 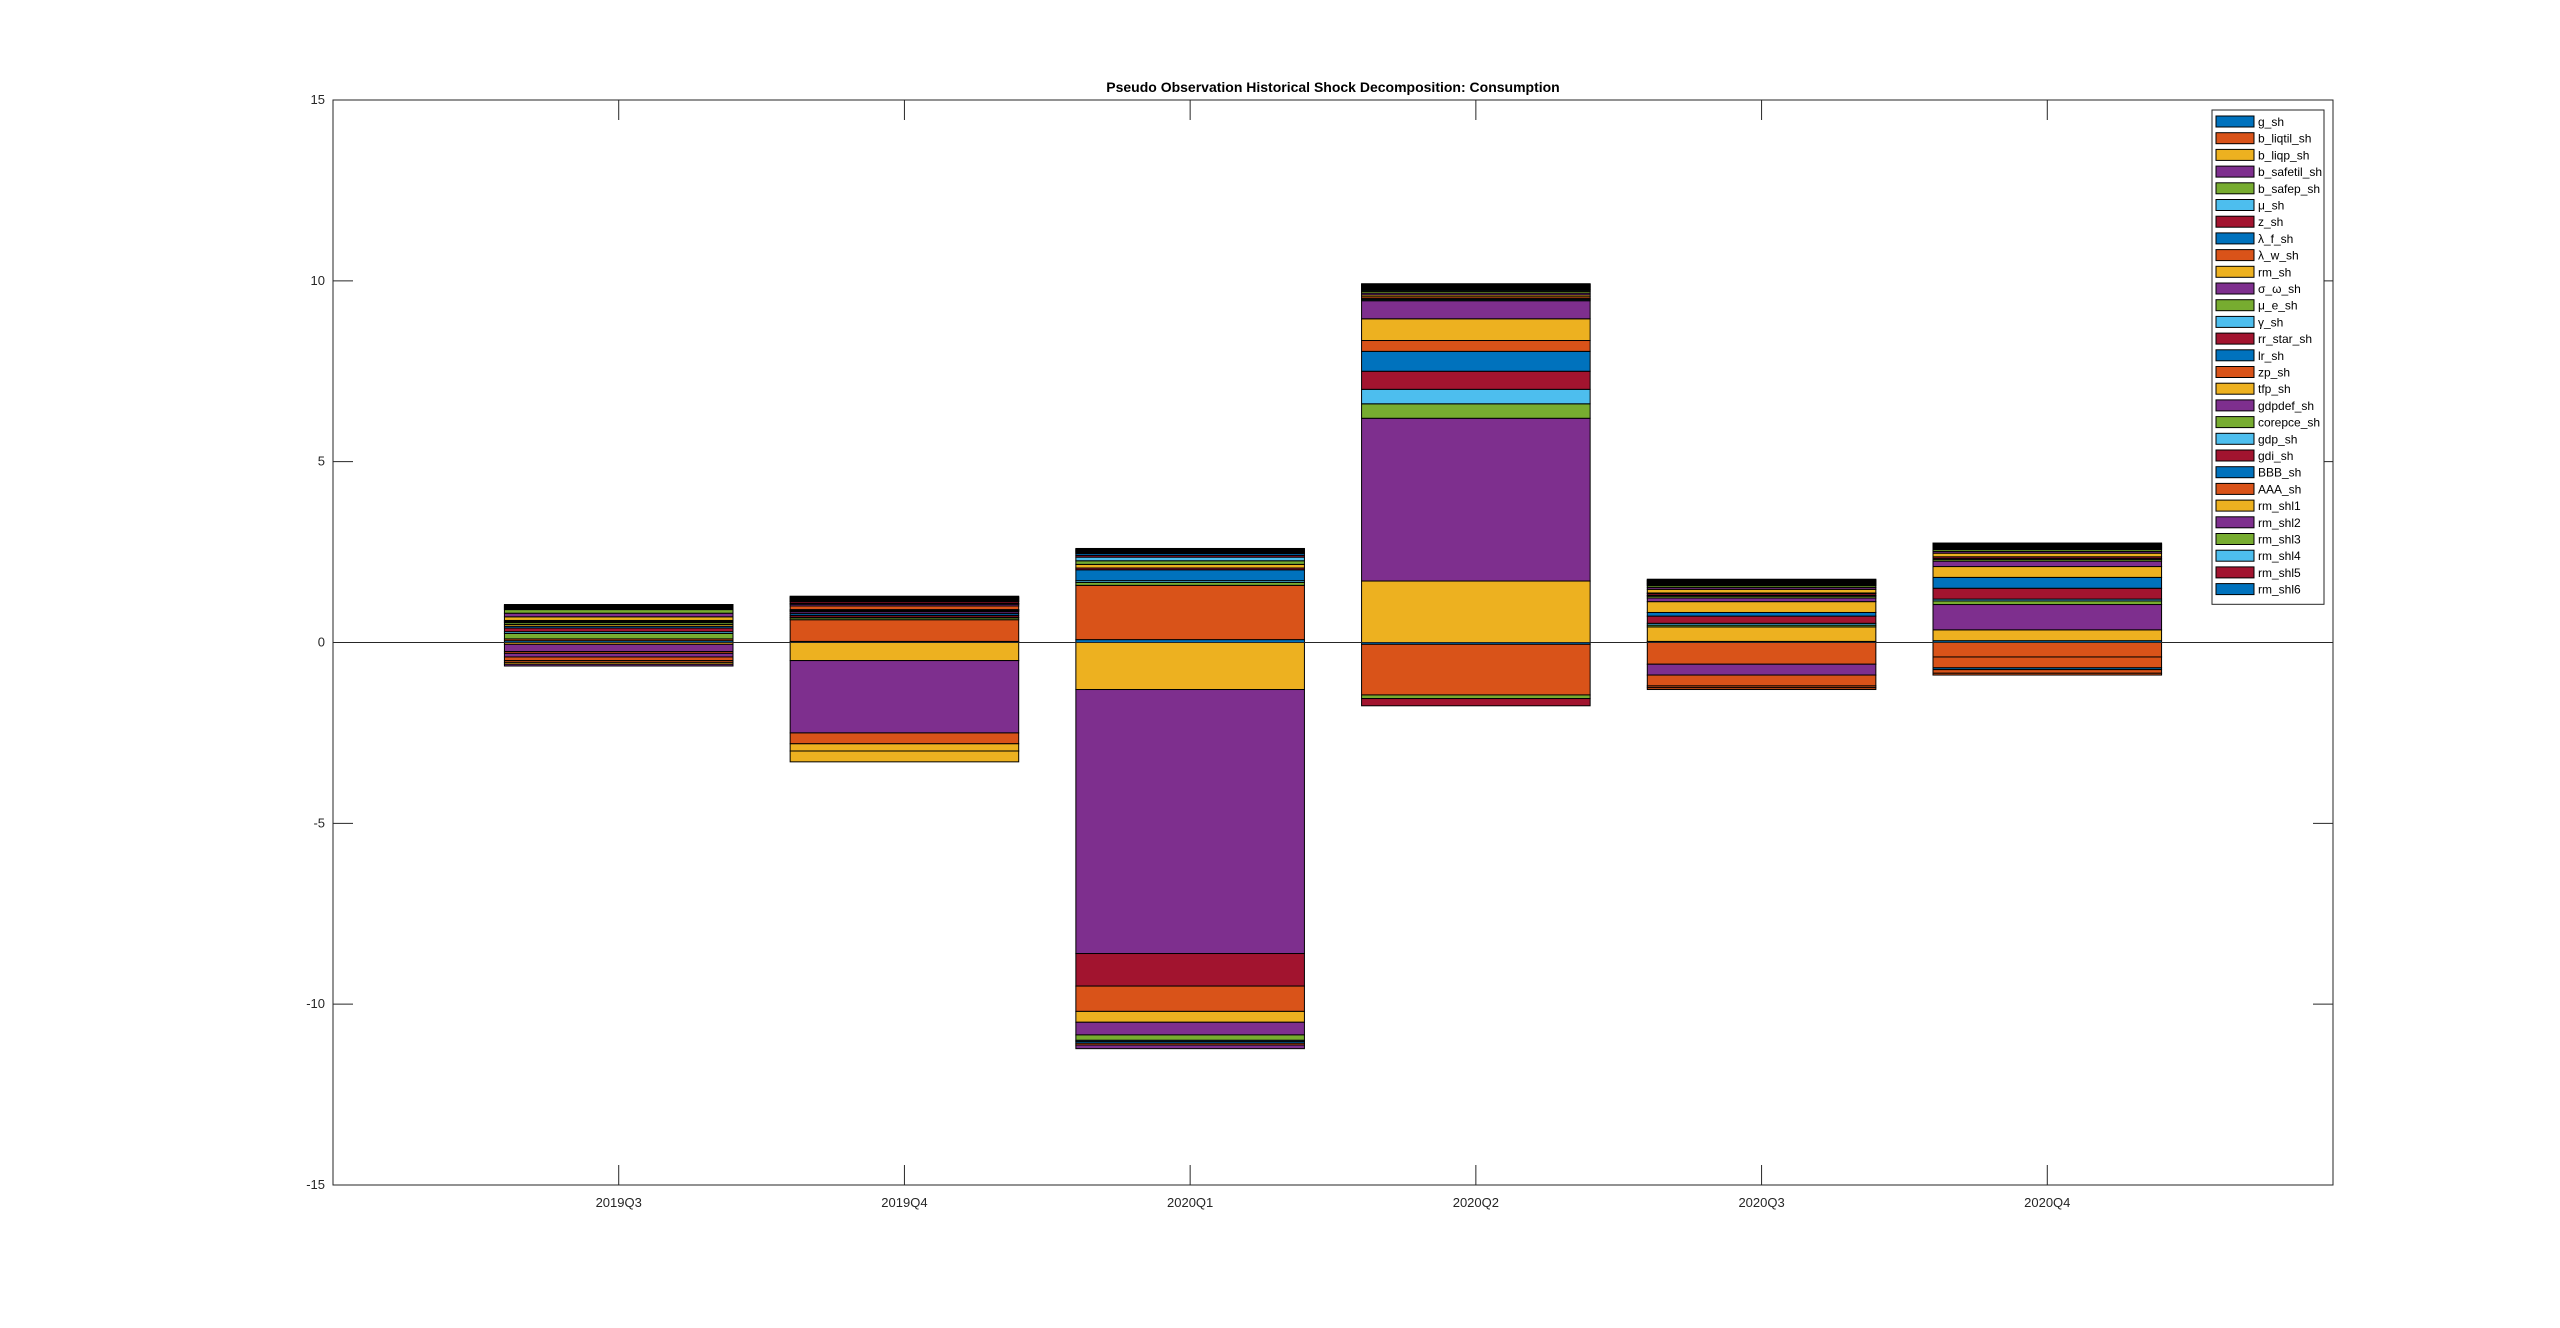 What do you see at coordinates (618, 618) in the screenshot?
I see `bar-segment-2019Q3-tfp_sh` at bounding box center [618, 618].